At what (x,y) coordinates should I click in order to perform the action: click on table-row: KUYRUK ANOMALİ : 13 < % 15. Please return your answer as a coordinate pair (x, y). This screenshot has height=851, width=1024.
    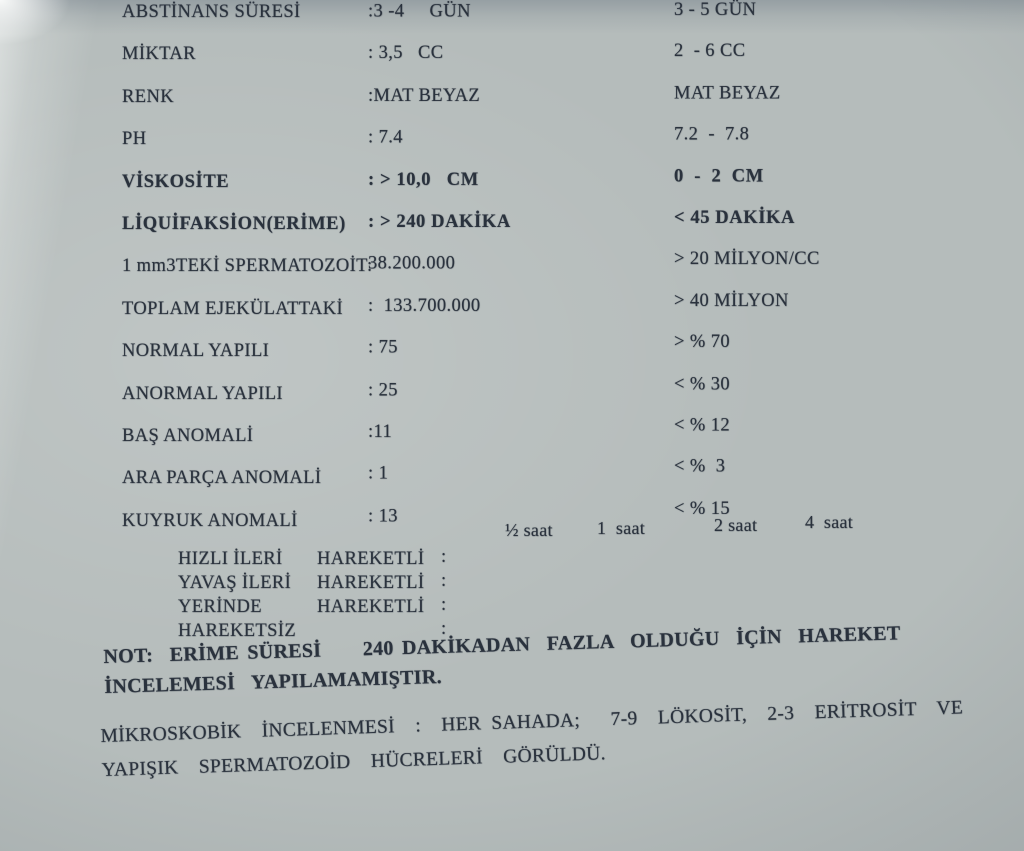
    Looking at the image, I should click on (512, 525).